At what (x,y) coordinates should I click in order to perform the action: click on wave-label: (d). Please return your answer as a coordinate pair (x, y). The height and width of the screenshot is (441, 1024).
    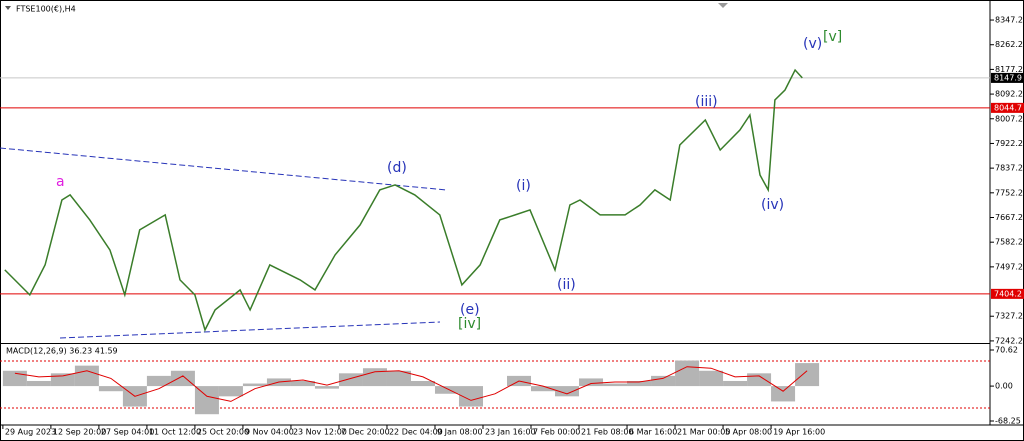
    Looking at the image, I should click on (397, 168).